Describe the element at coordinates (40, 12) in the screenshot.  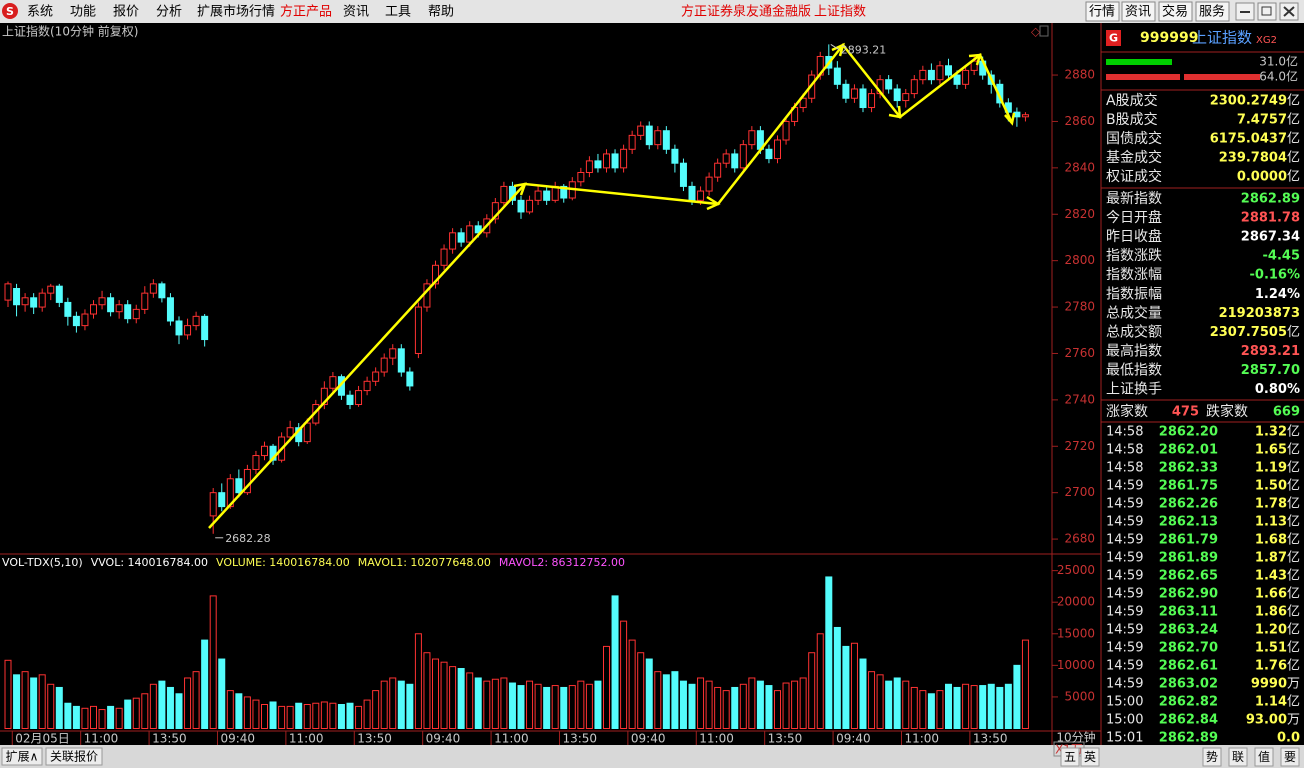
I see `menu-item: 系统` at that location.